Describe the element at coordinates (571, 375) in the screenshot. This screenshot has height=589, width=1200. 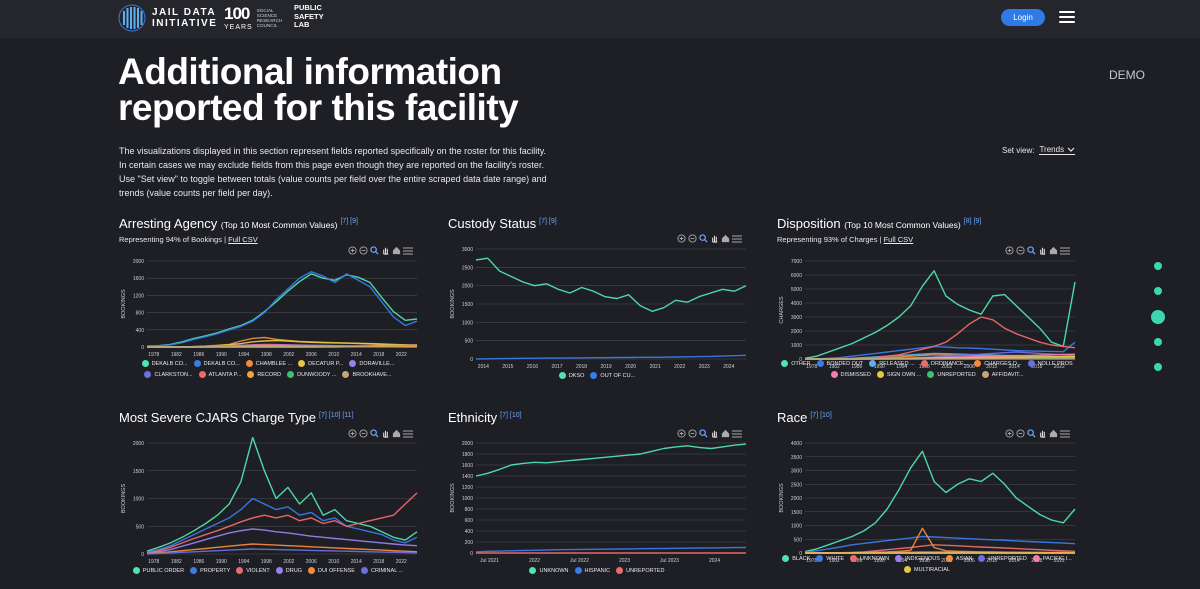
I see `legend-item: DKSO` at that location.